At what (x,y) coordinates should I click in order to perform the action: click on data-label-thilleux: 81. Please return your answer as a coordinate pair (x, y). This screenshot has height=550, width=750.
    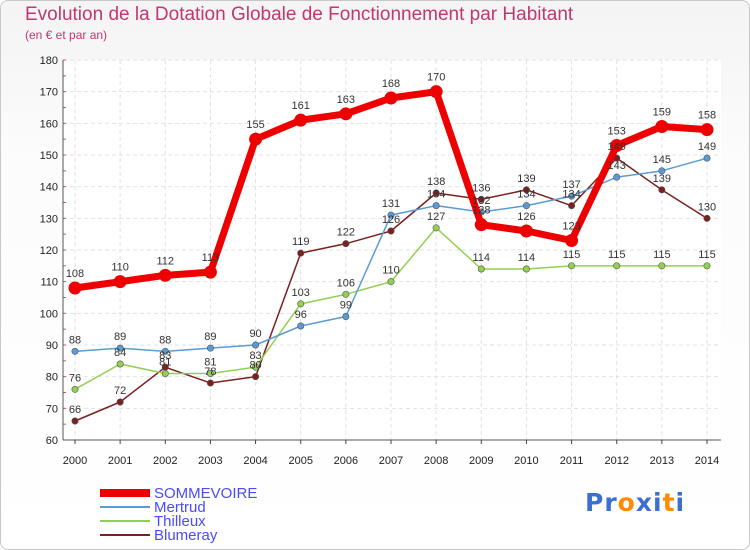
    Looking at the image, I should click on (165, 363).